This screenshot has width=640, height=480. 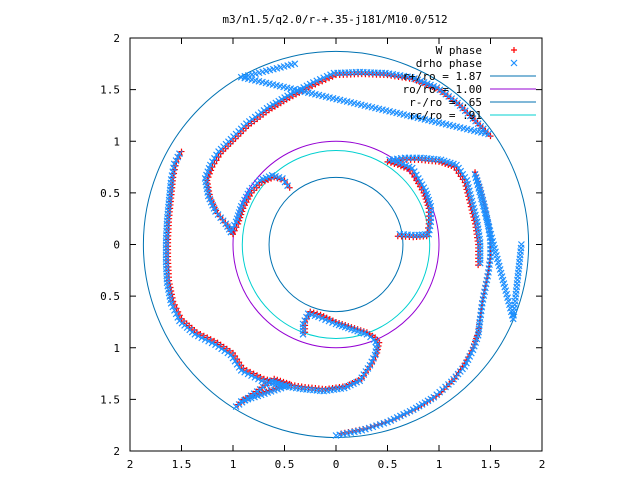 I want to click on y-tick-label-8: 2, so click(x=116, y=451).